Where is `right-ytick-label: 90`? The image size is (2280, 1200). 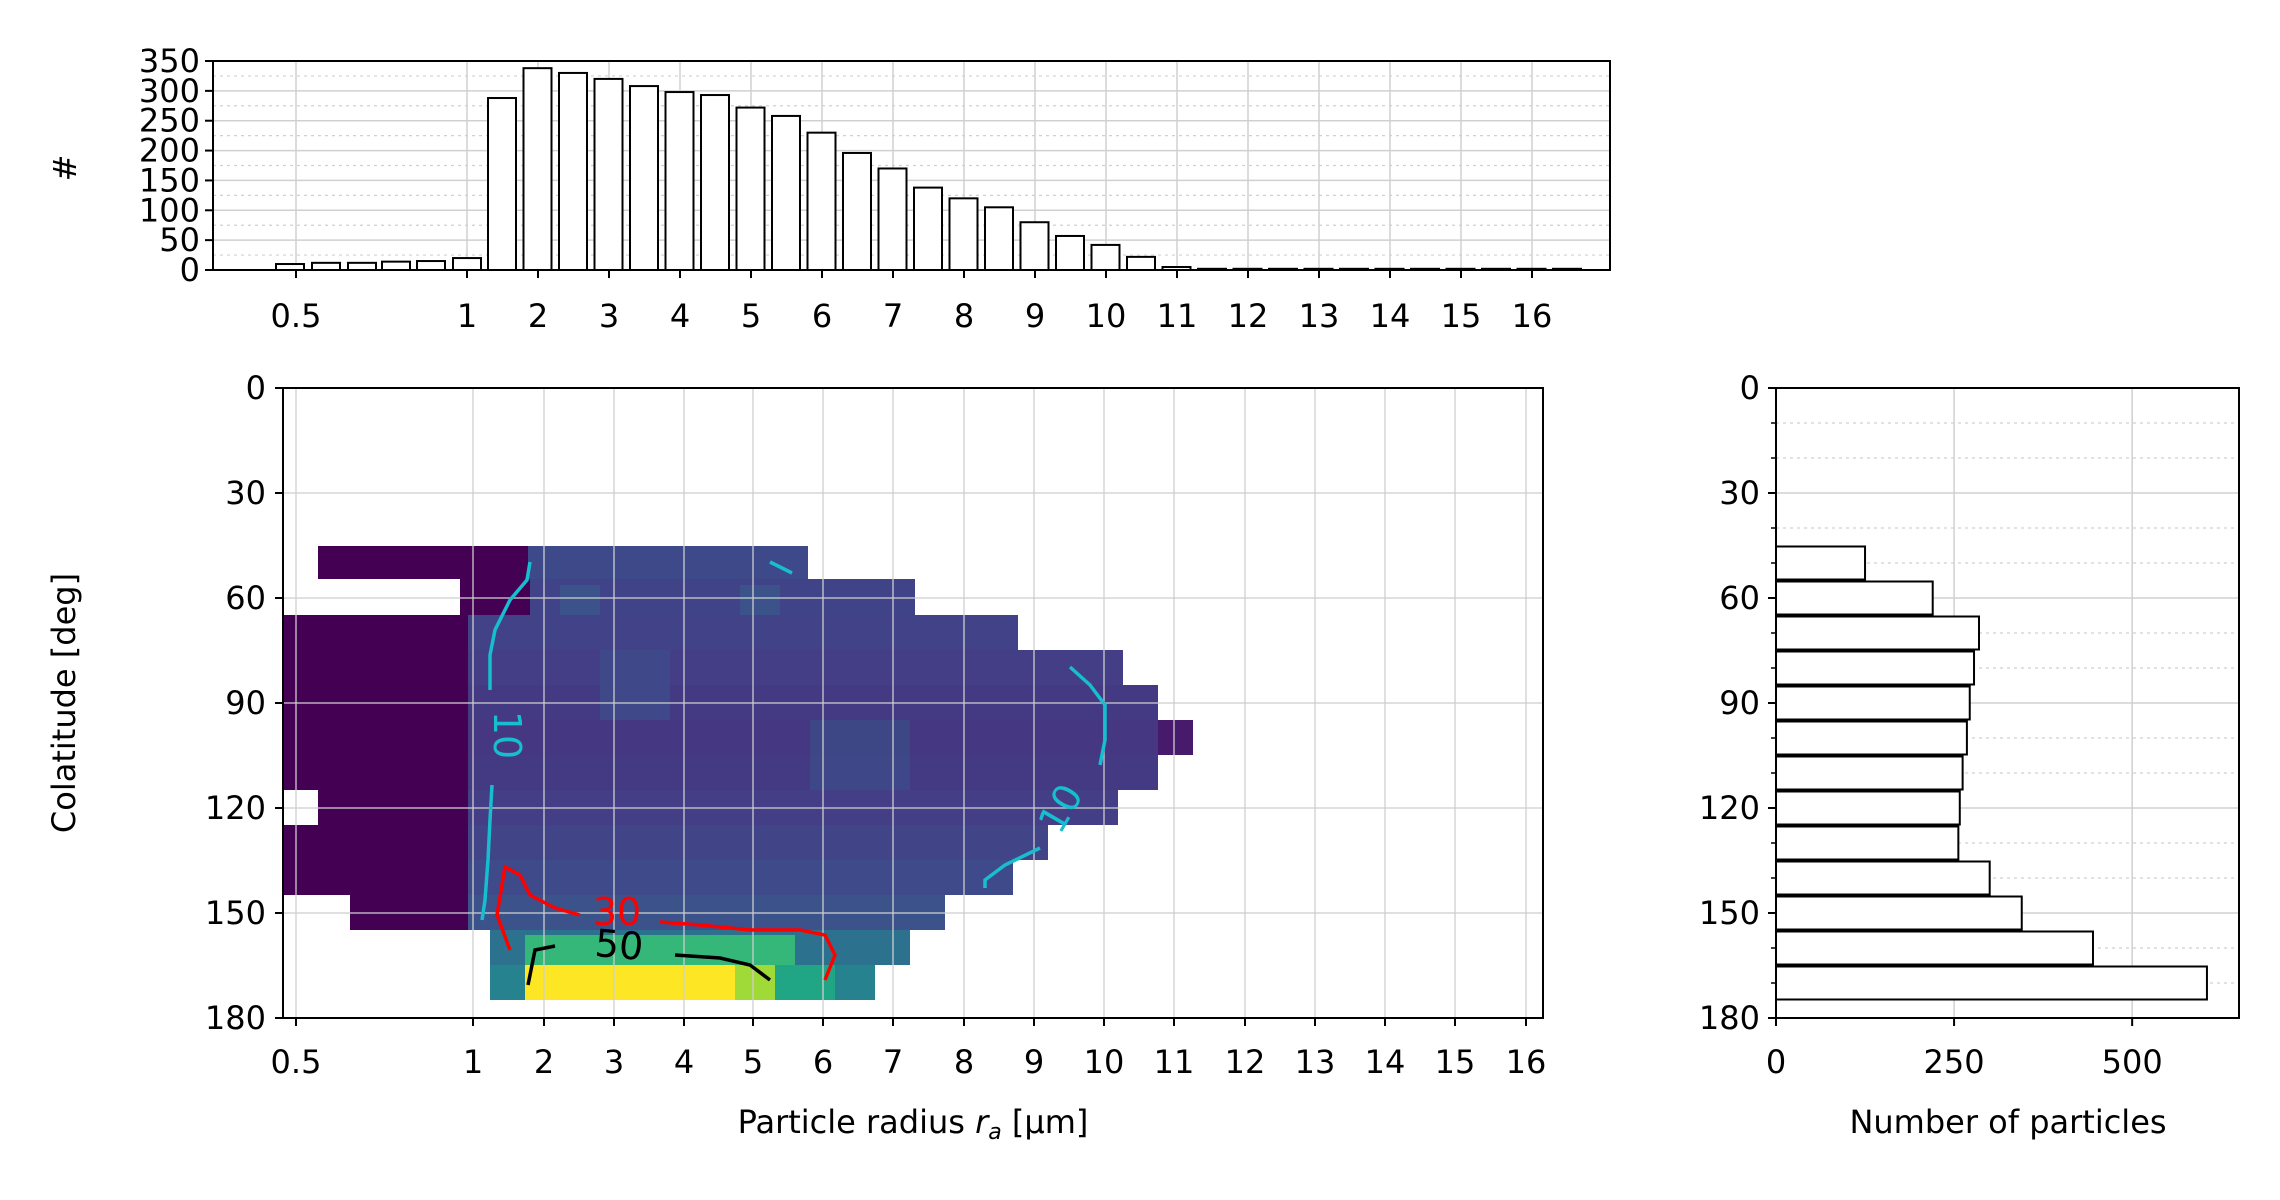 right-ytick-label: 90 is located at coordinates (1739, 703).